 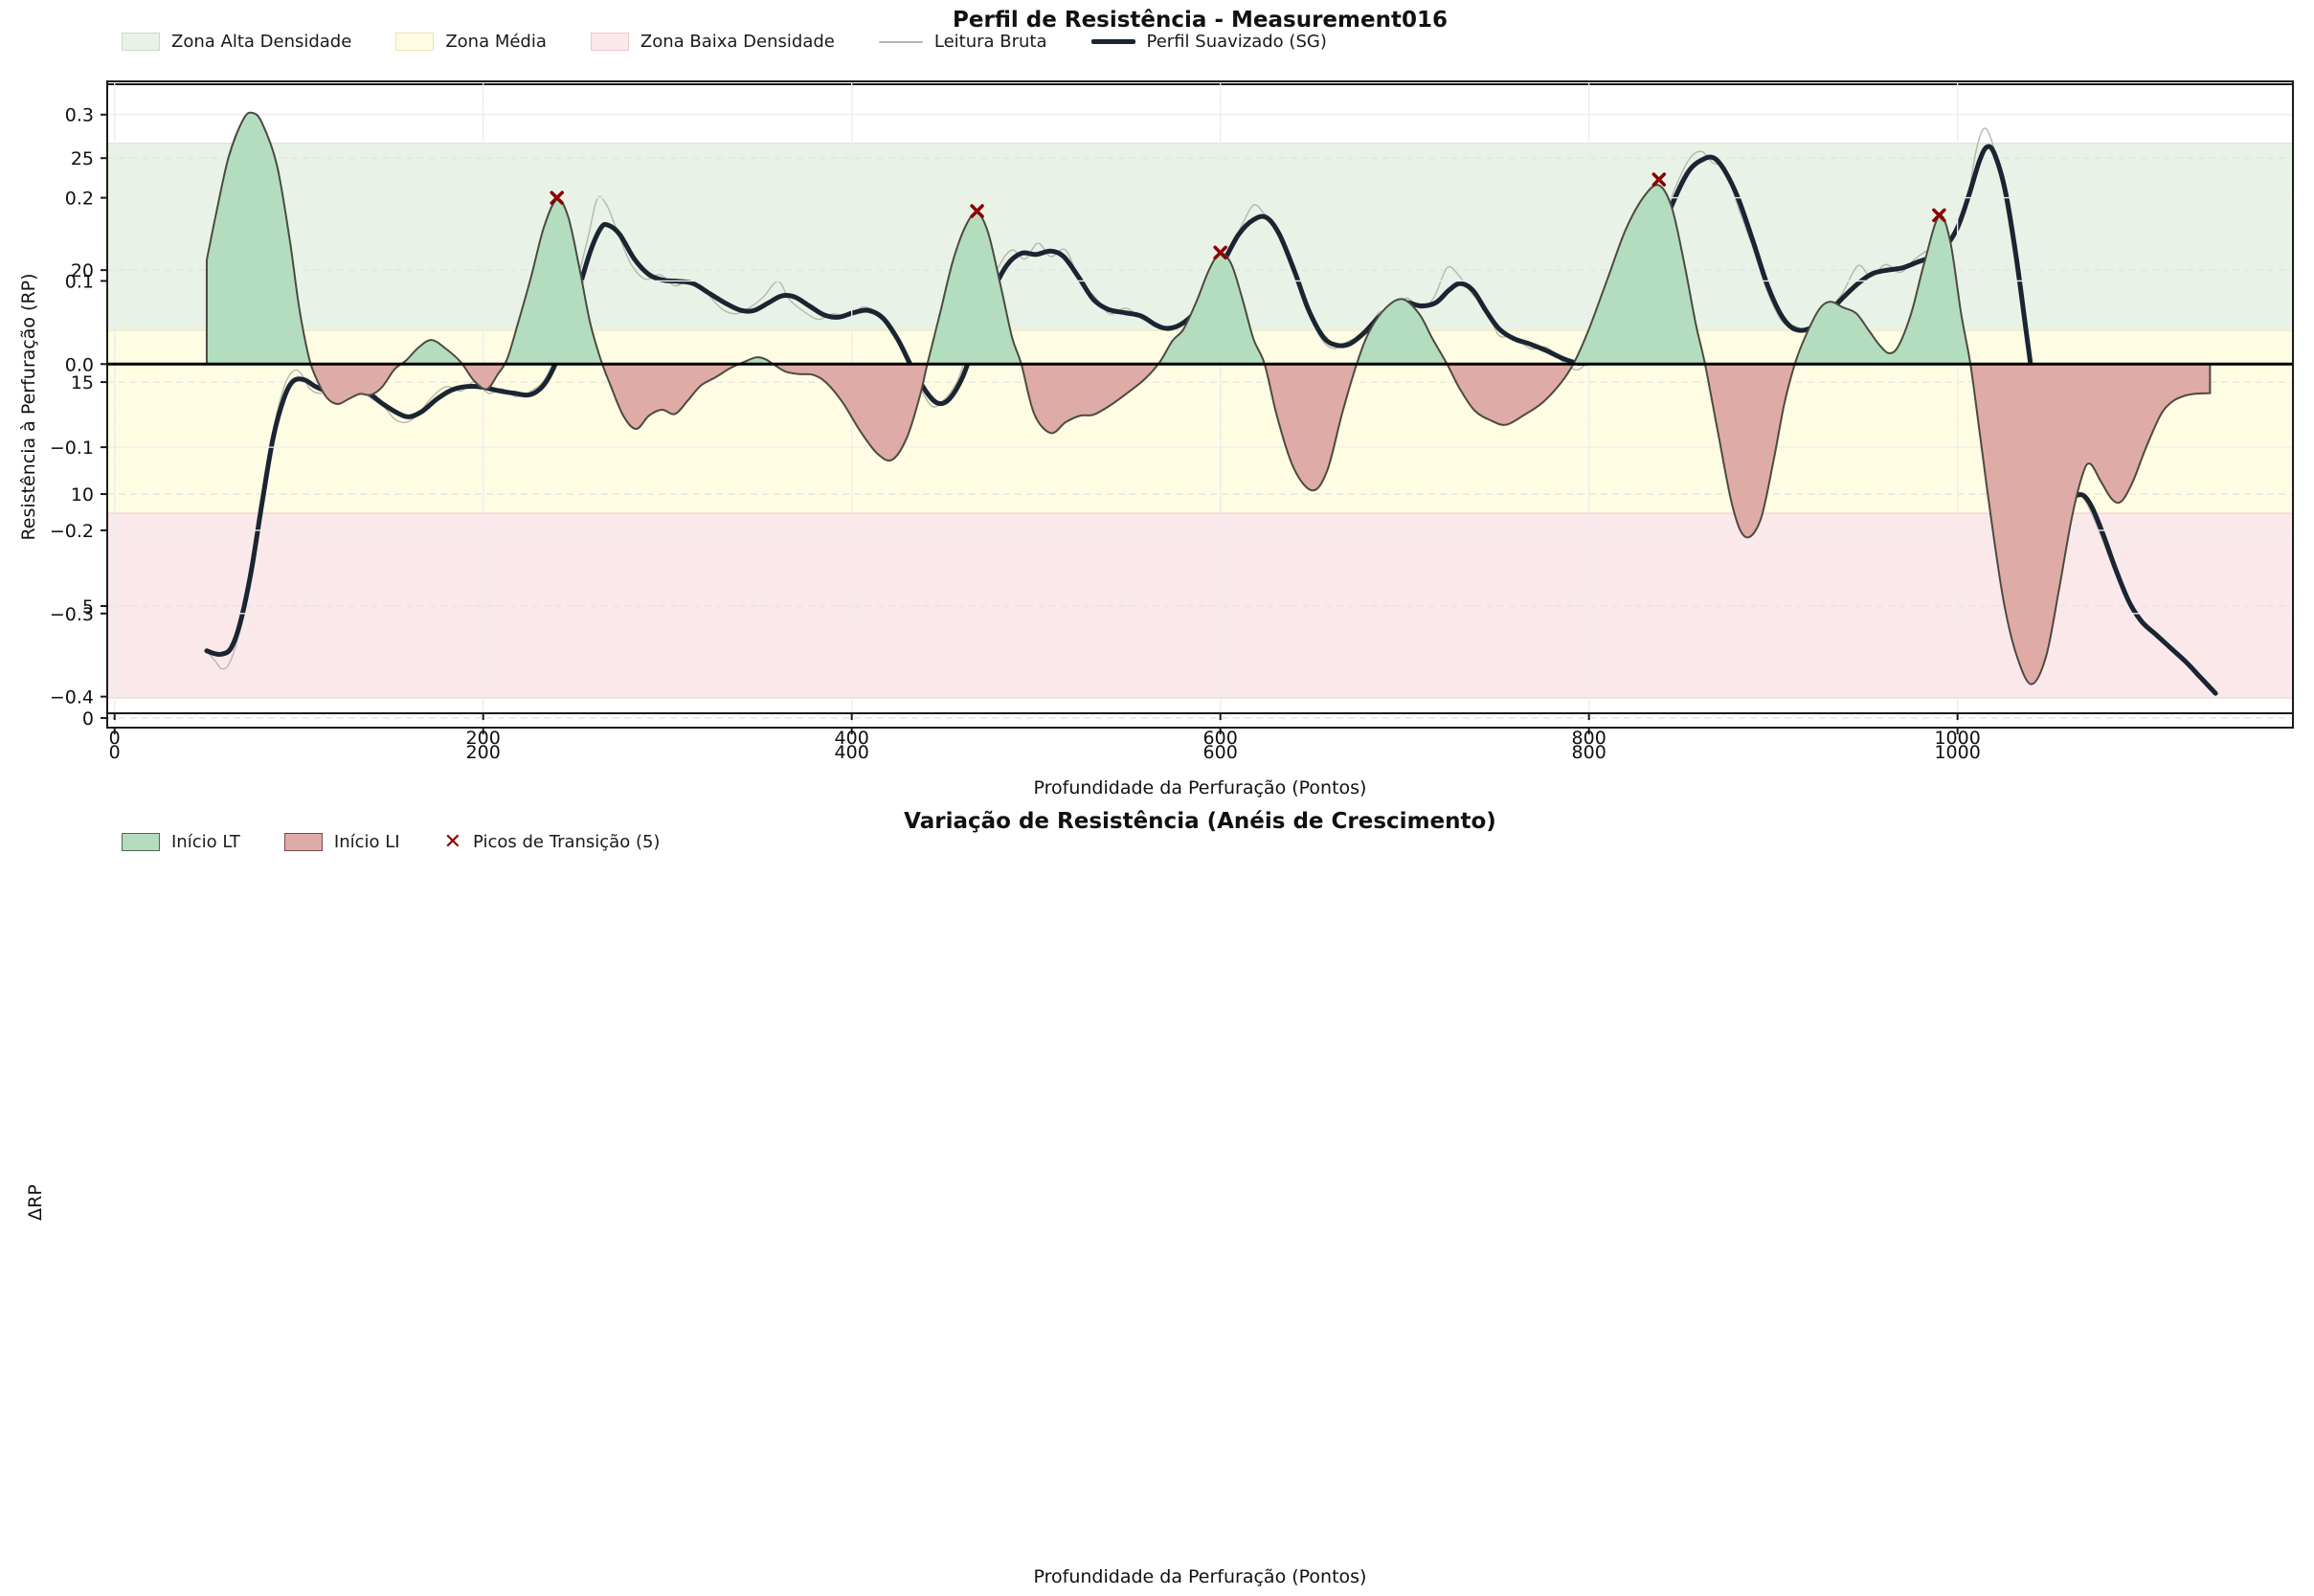 What do you see at coordinates (72, 697) in the screenshot?
I see `y-tick-label: −0.4` at bounding box center [72, 697].